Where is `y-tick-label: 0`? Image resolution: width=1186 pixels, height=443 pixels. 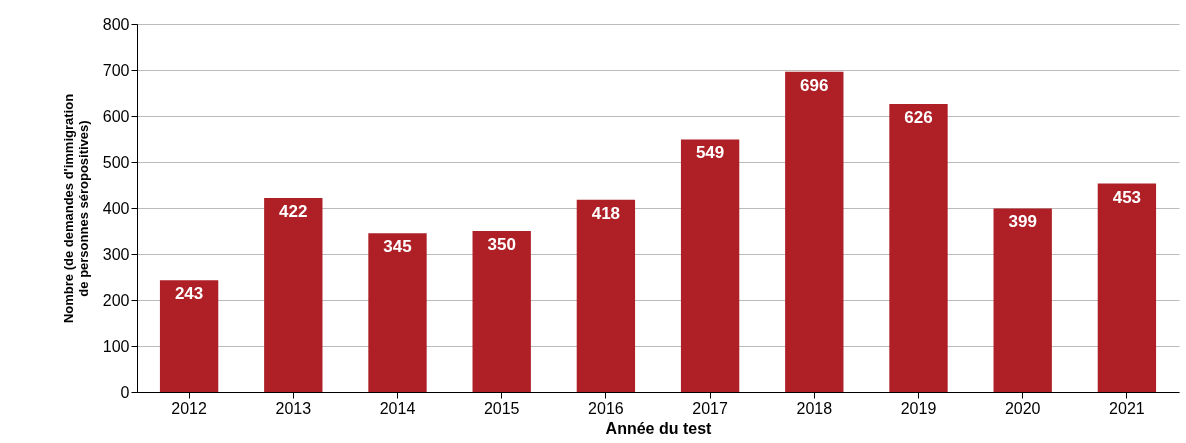 y-tick-label: 0 is located at coordinates (125, 392).